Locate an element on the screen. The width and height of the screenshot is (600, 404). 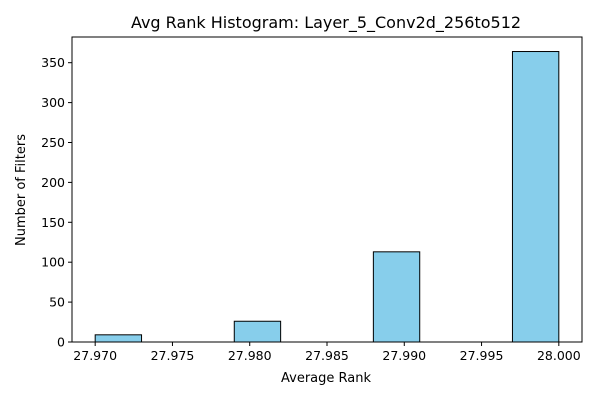
x-tick-label: 27.970 is located at coordinates (95, 355).